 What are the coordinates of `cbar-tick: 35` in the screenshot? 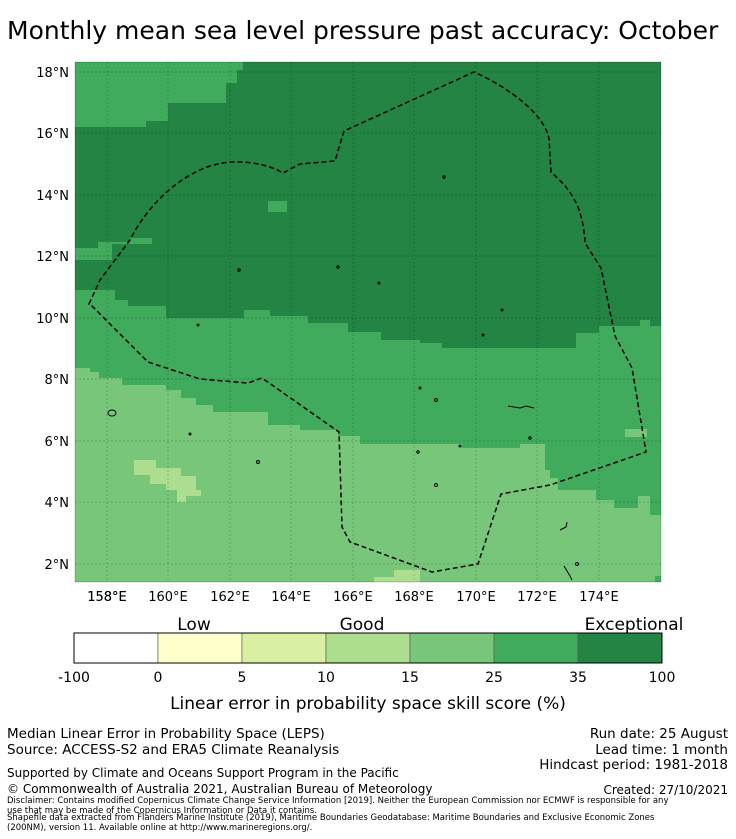 It's located at (578, 678).